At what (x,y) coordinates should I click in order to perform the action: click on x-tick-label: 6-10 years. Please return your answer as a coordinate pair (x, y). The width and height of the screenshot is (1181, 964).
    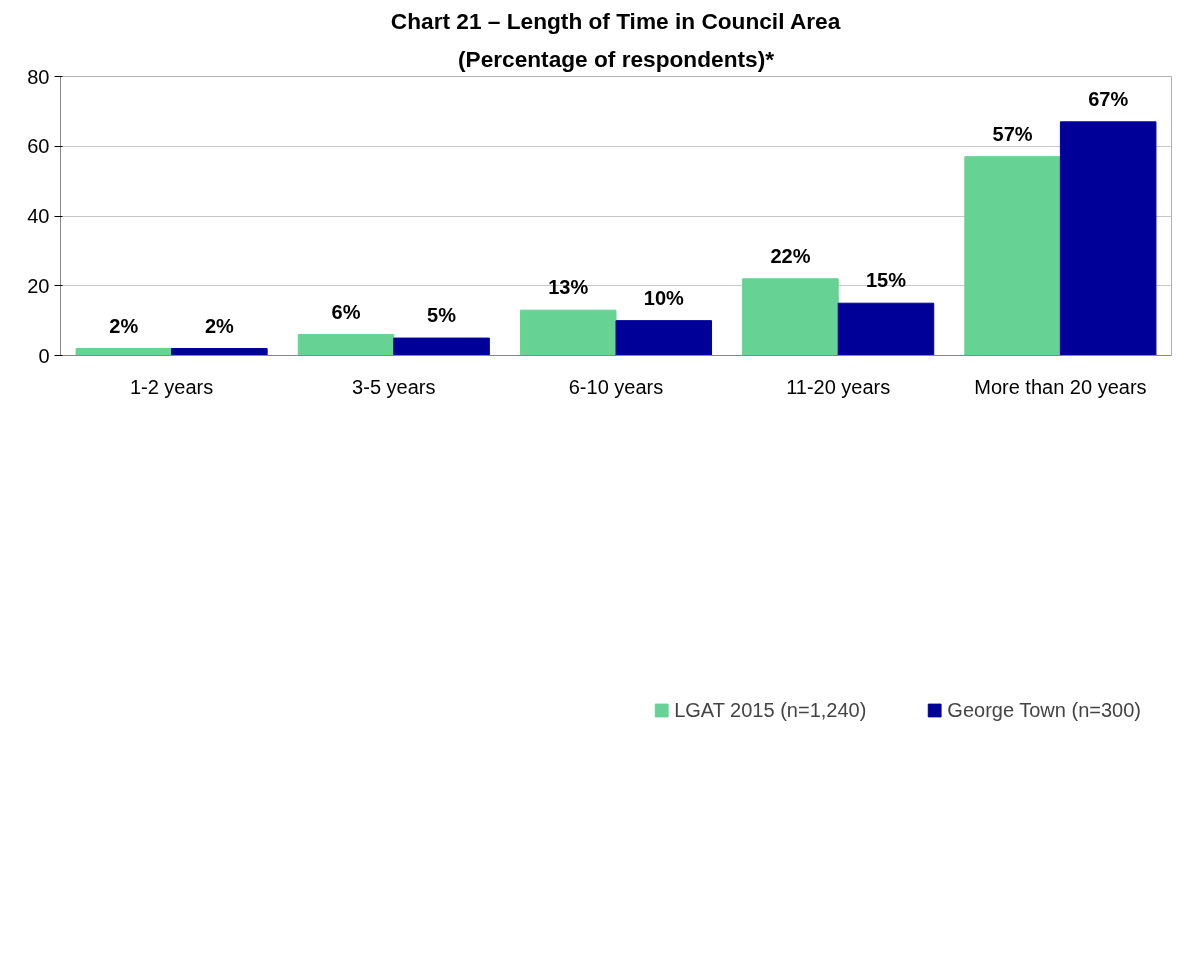
    Looking at the image, I should click on (616, 386).